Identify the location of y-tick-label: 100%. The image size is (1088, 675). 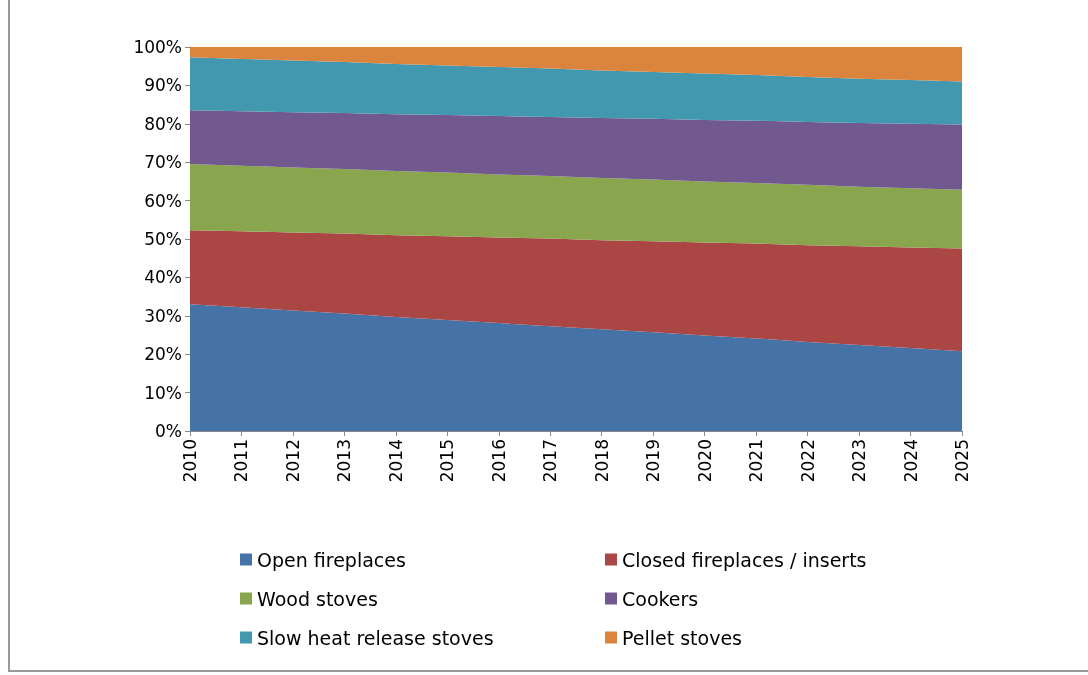
(157, 47).